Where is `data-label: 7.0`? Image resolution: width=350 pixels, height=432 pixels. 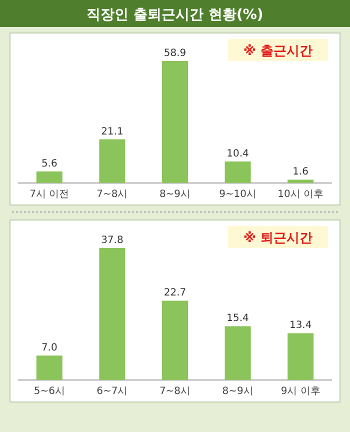 data-label: 7.0 is located at coordinates (49, 348).